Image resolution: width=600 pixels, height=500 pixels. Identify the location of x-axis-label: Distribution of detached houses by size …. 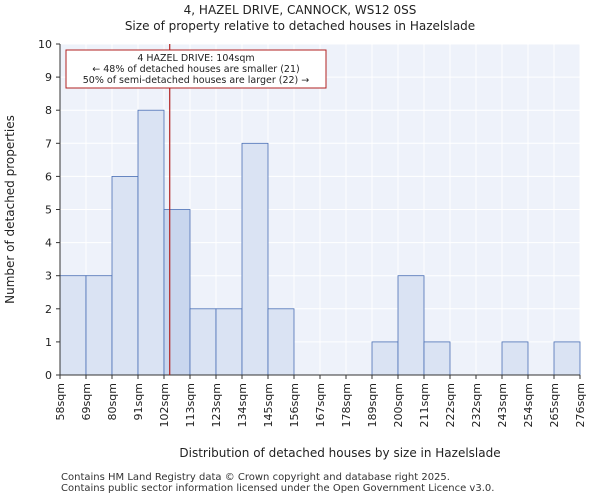
(339, 453).